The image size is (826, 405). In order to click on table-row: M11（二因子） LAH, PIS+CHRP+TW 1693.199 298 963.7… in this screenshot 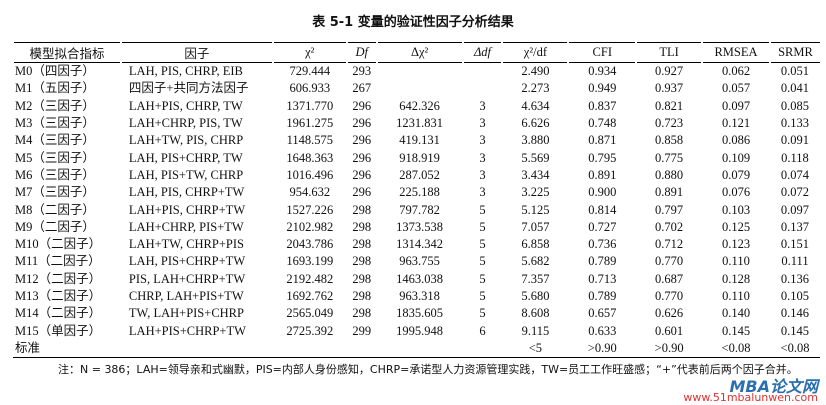, I will do `click(416, 261)`.